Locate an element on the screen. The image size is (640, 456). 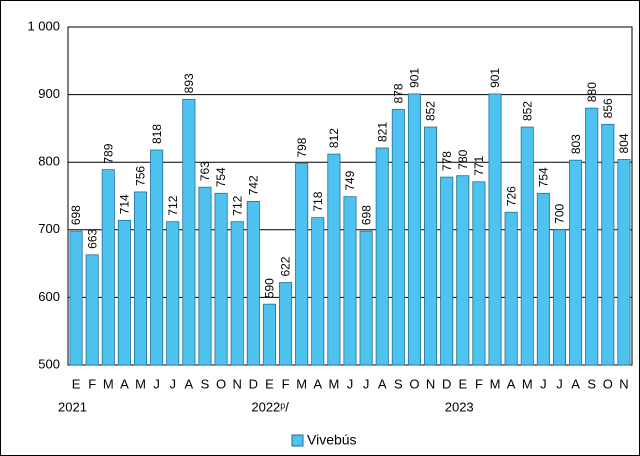
value-label: 754 is located at coordinates (221, 177).